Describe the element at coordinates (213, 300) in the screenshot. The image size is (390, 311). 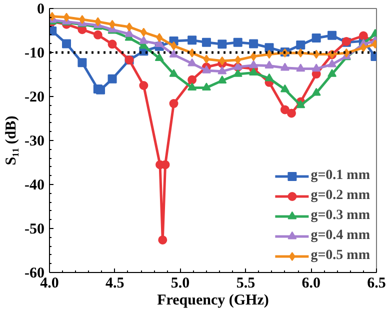
I see `x-axis-title: Frequency (GHz)` at that location.